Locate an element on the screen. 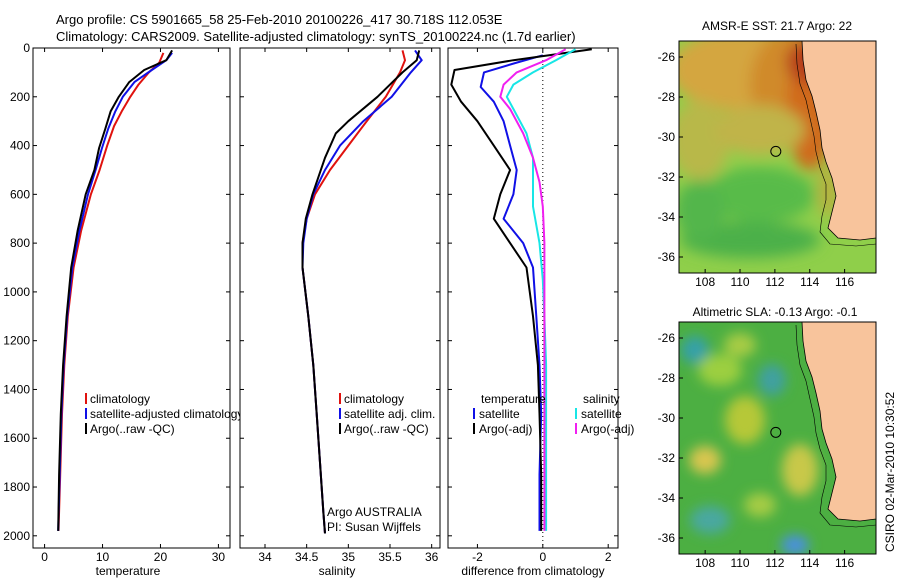 The image size is (900, 580). y-tick-label: 800 is located at coordinates (20, 243).